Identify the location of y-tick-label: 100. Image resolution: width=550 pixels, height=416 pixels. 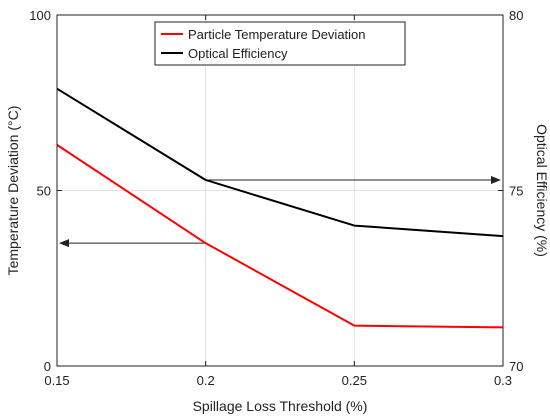
(40, 15).